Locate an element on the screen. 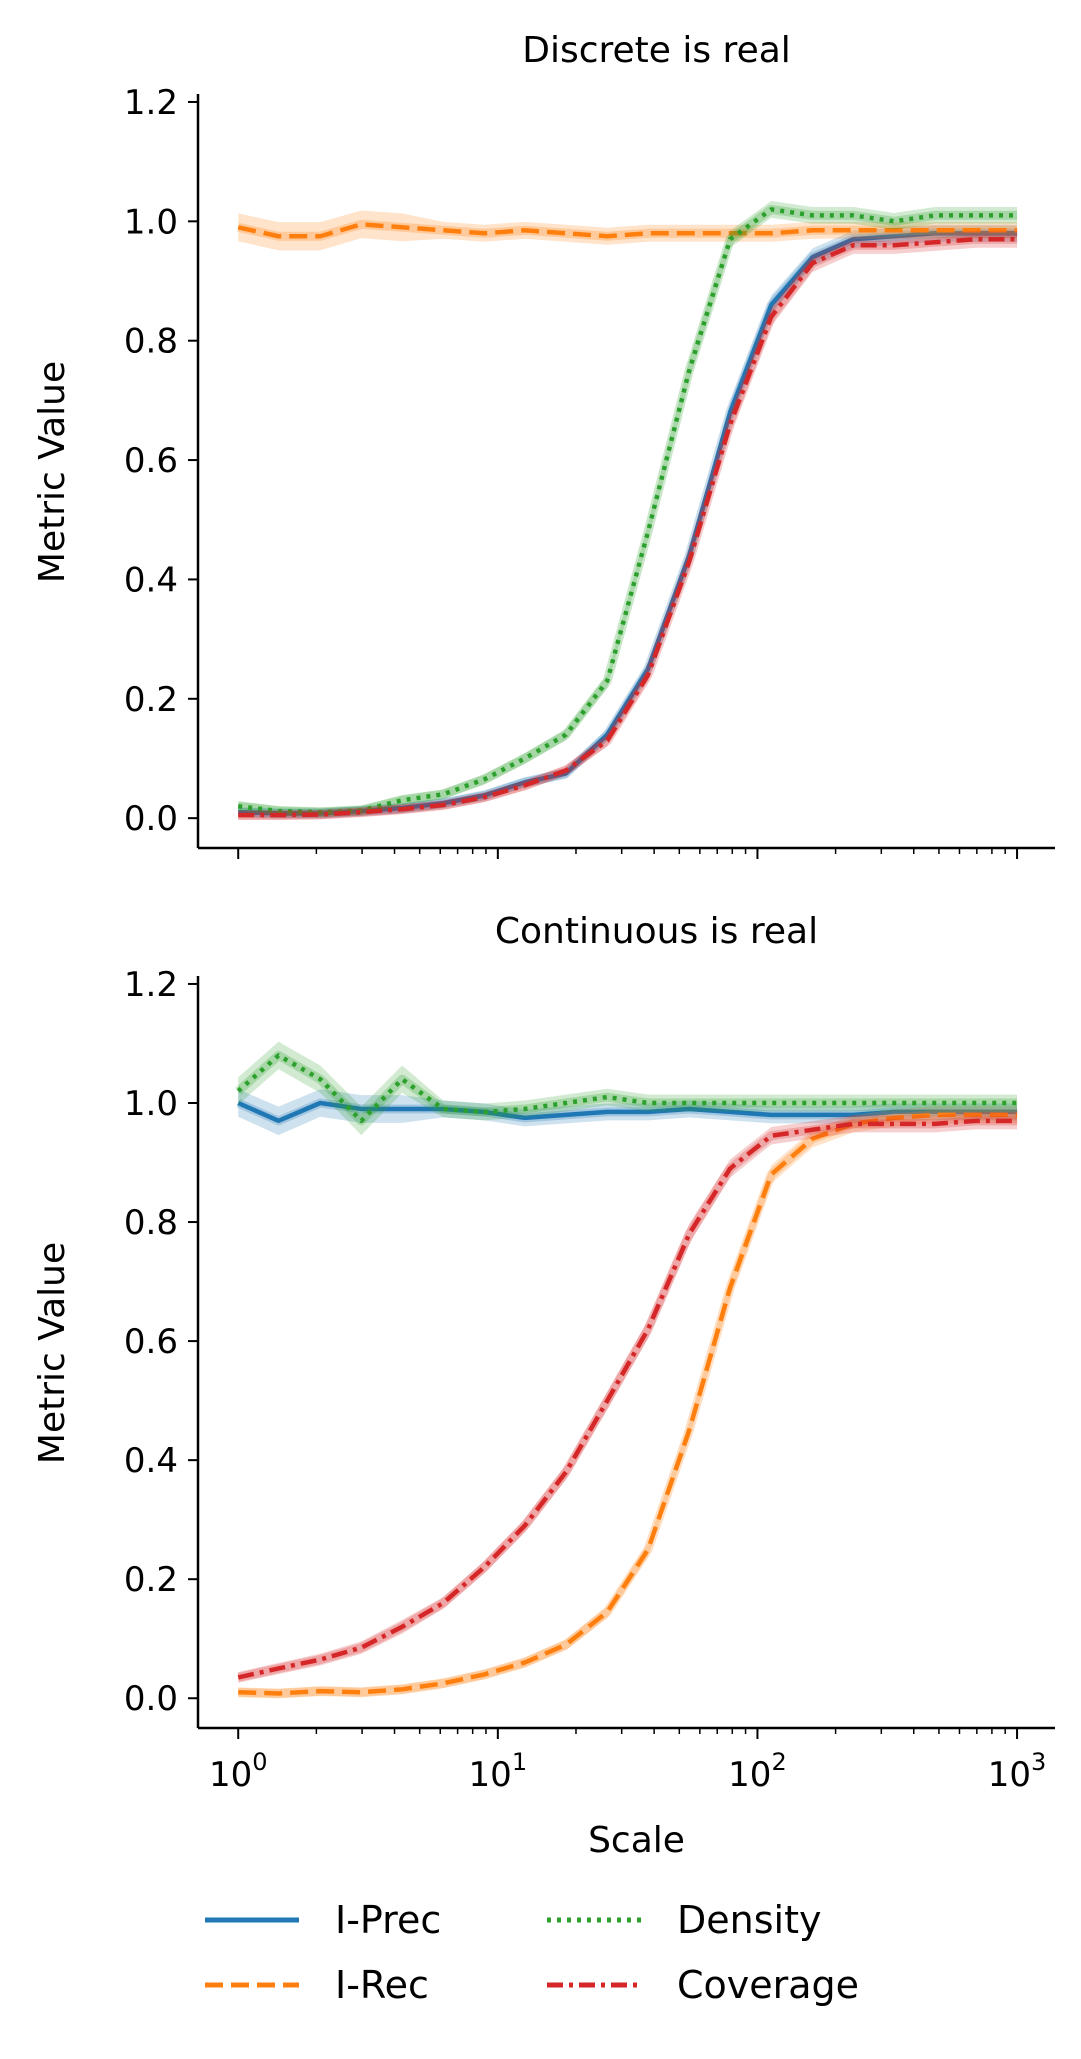  x-tick-label: 10² is located at coordinates (757, 1771).